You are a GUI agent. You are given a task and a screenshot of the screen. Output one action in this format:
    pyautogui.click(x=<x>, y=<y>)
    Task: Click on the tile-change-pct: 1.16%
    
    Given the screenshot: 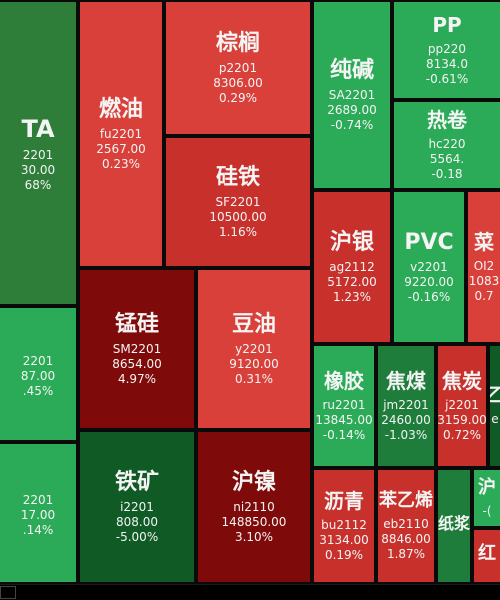 What is the action you would take?
    pyautogui.click(x=238, y=232)
    